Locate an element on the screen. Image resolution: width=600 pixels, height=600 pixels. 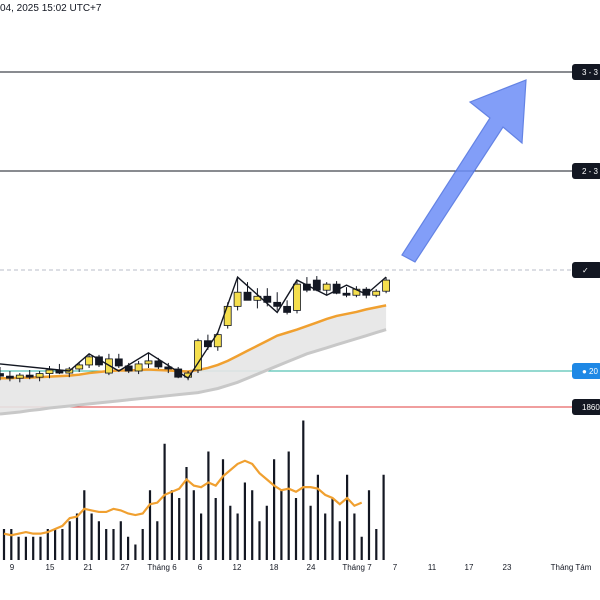
level-red-label: 1860 is located at coordinates (591, 407).